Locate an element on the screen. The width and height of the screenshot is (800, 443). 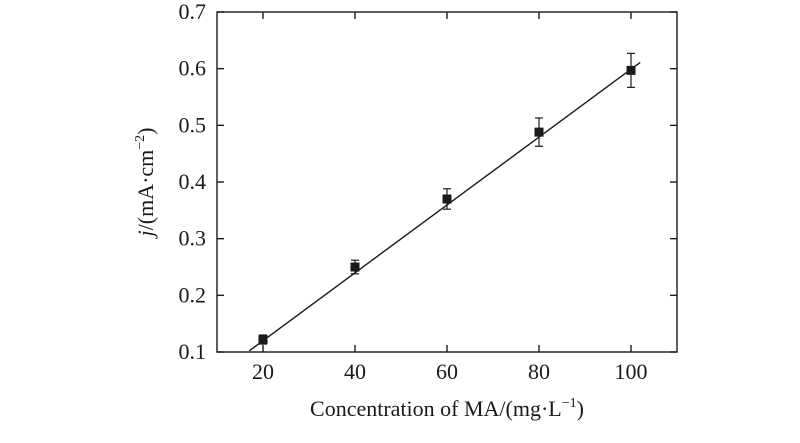
x-tick-label: 60 is located at coordinates (447, 371).